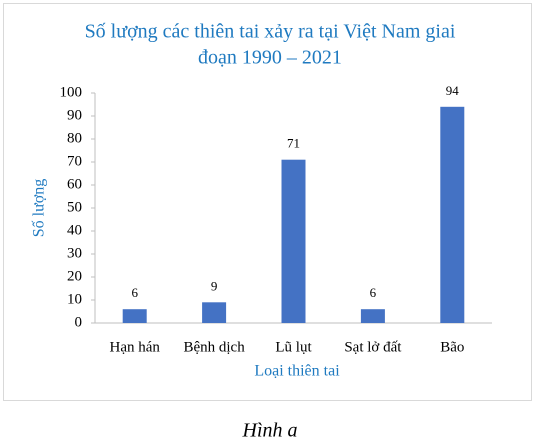 The height and width of the screenshot is (447, 539). What do you see at coordinates (293, 347) in the screenshot?
I see `x-tick-label: Lũ lụt` at bounding box center [293, 347].